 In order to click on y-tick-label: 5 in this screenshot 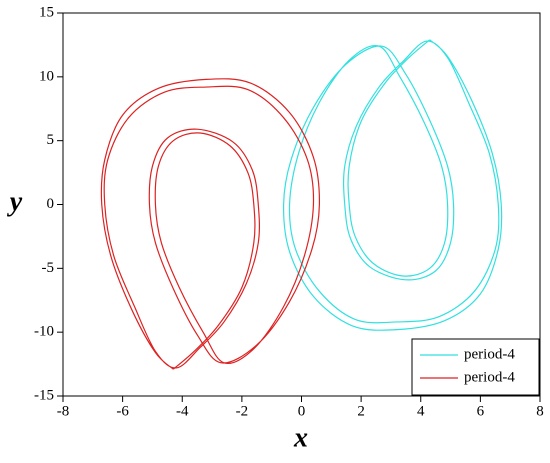, I will do `click(51, 140)`.